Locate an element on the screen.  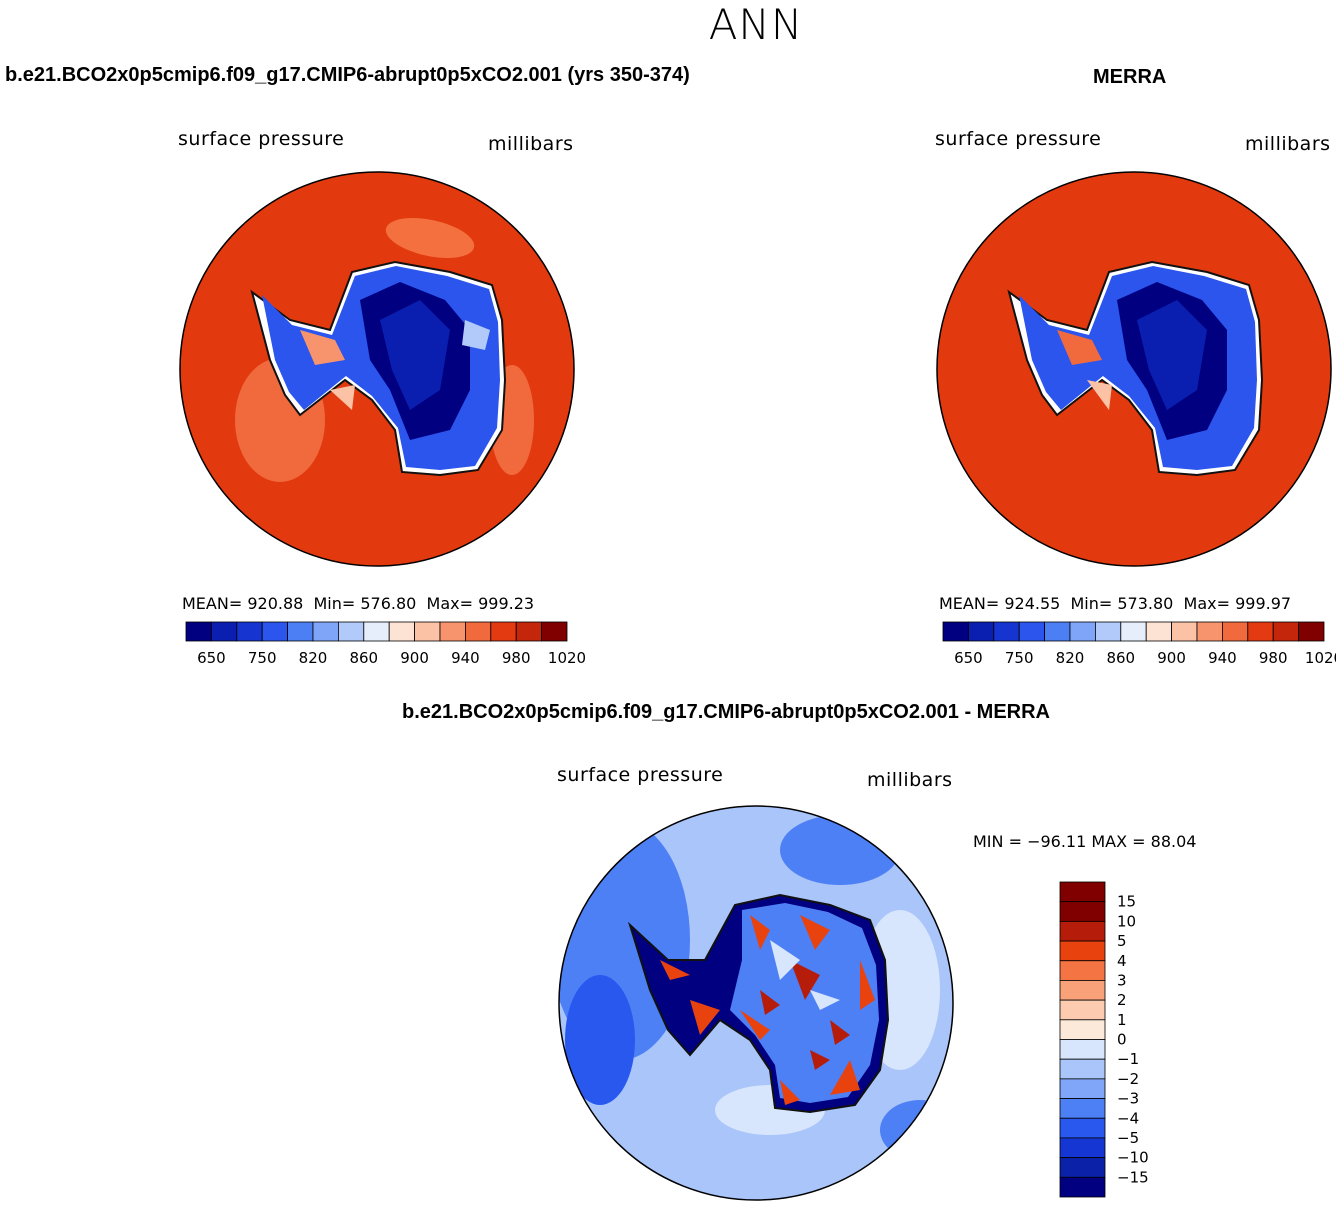
obs-colorbar-tick-label: 650 is located at coordinates (968, 658).